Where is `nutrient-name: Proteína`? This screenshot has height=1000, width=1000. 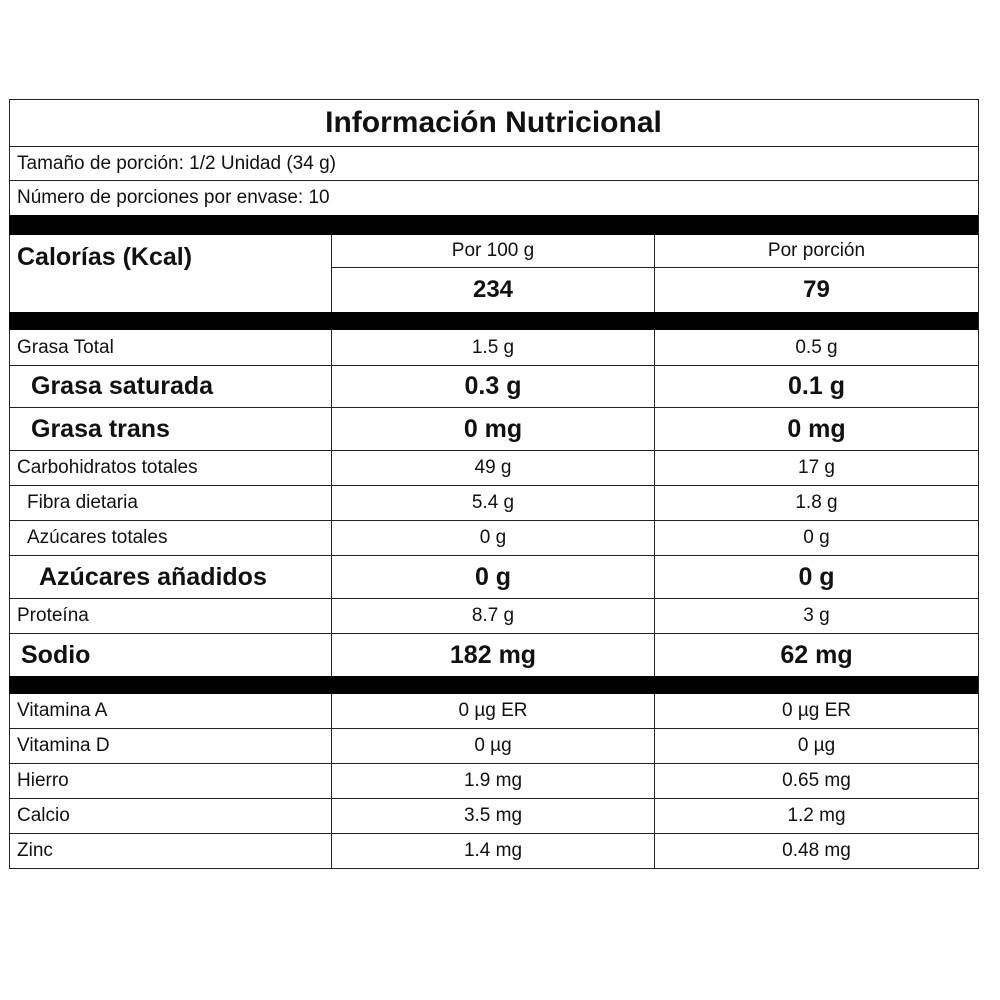 nutrient-name: Proteína is located at coordinates (170, 616).